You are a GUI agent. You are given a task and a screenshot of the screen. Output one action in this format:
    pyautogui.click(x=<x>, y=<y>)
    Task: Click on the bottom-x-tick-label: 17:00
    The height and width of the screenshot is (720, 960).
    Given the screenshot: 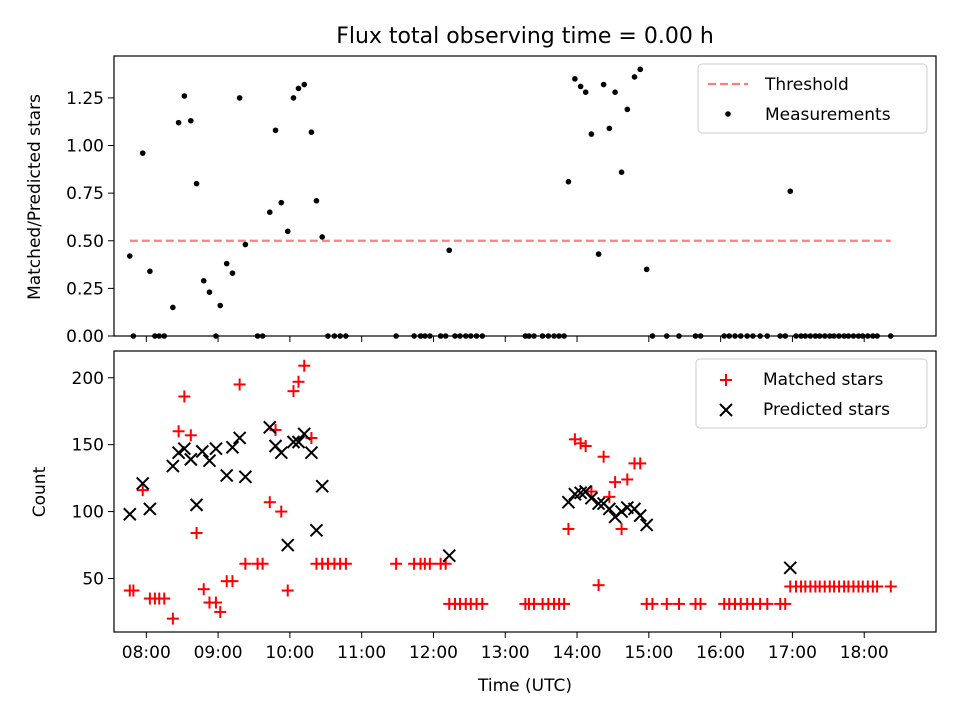 What is the action you would take?
    pyautogui.click(x=792, y=653)
    